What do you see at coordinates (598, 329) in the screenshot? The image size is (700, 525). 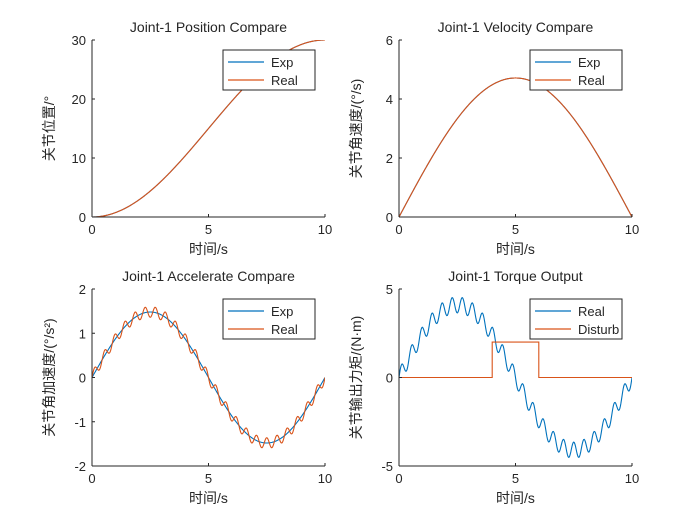 I see `legend-label-disturb: Disturb` at bounding box center [598, 329].